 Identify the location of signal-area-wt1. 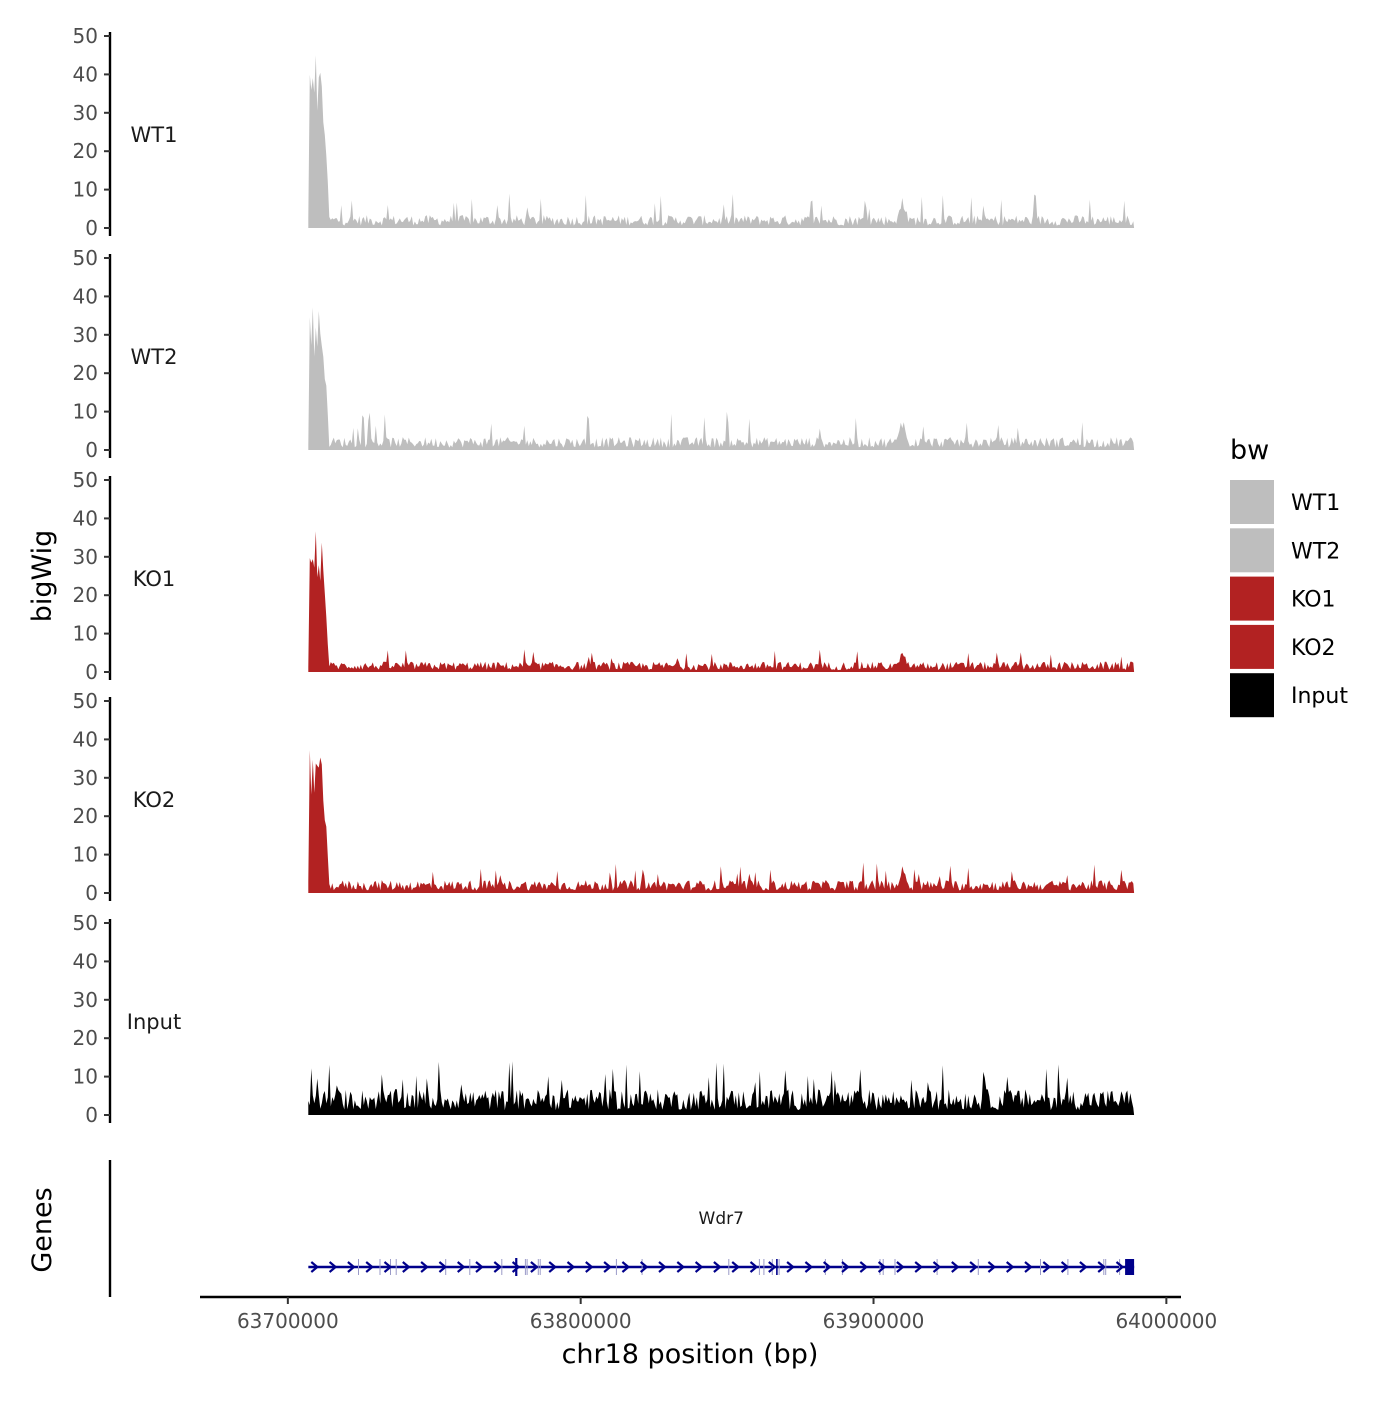
(721, 141).